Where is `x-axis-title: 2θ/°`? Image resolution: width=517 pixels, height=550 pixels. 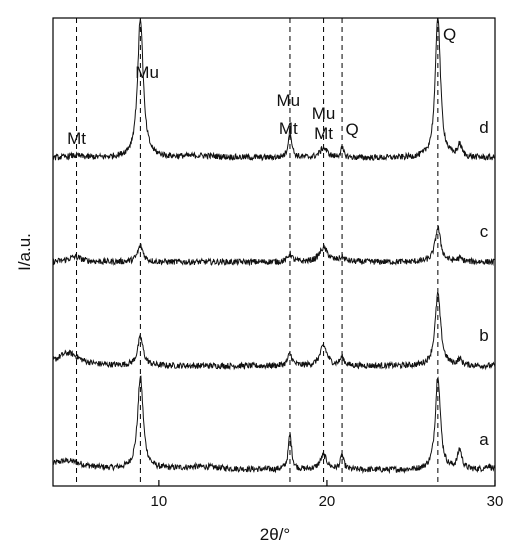
x-axis-title: 2θ/° is located at coordinates (275, 534).